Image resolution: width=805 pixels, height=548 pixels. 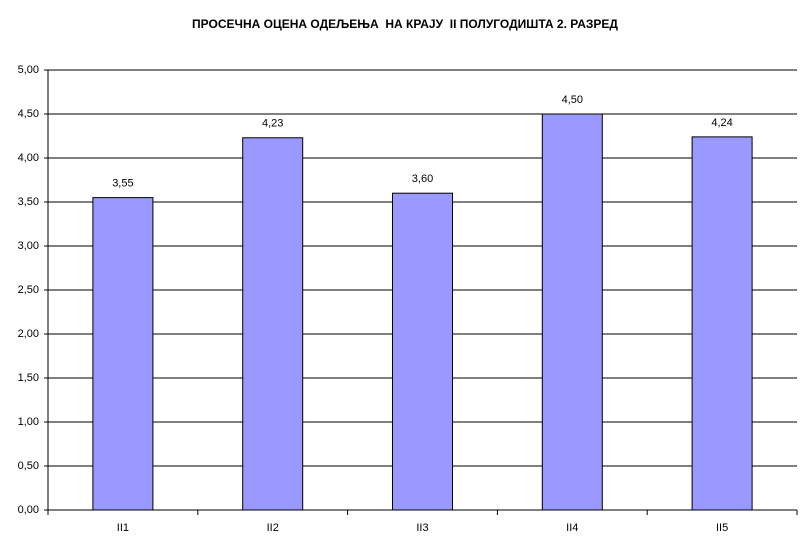 What do you see at coordinates (28, 466) in the screenshot?
I see `y-tick-label: 0,50` at bounding box center [28, 466].